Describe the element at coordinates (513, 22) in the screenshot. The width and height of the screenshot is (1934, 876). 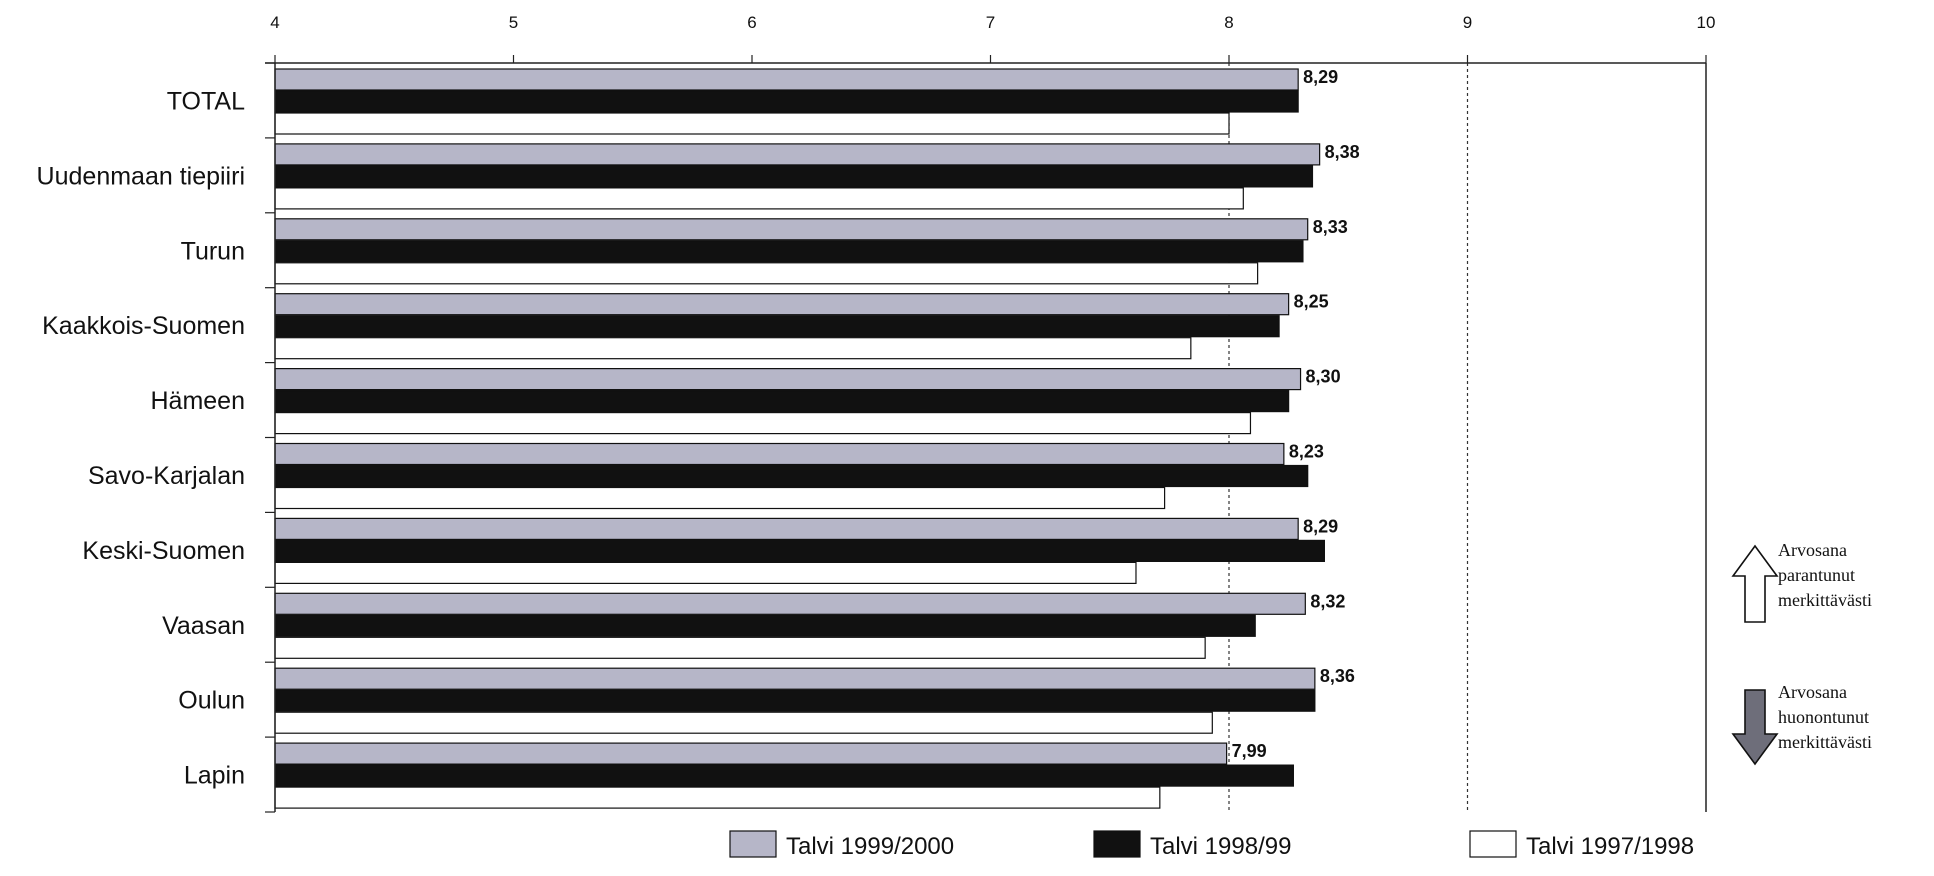
I see `x-tick-label: 5` at that location.